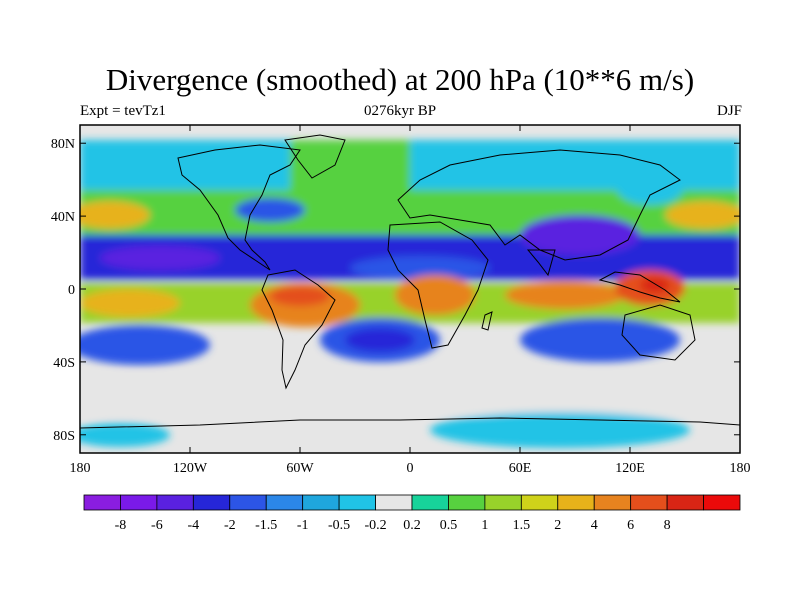  What do you see at coordinates (438, 285) in the screenshot?
I see `africa-coast` at bounding box center [438, 285].